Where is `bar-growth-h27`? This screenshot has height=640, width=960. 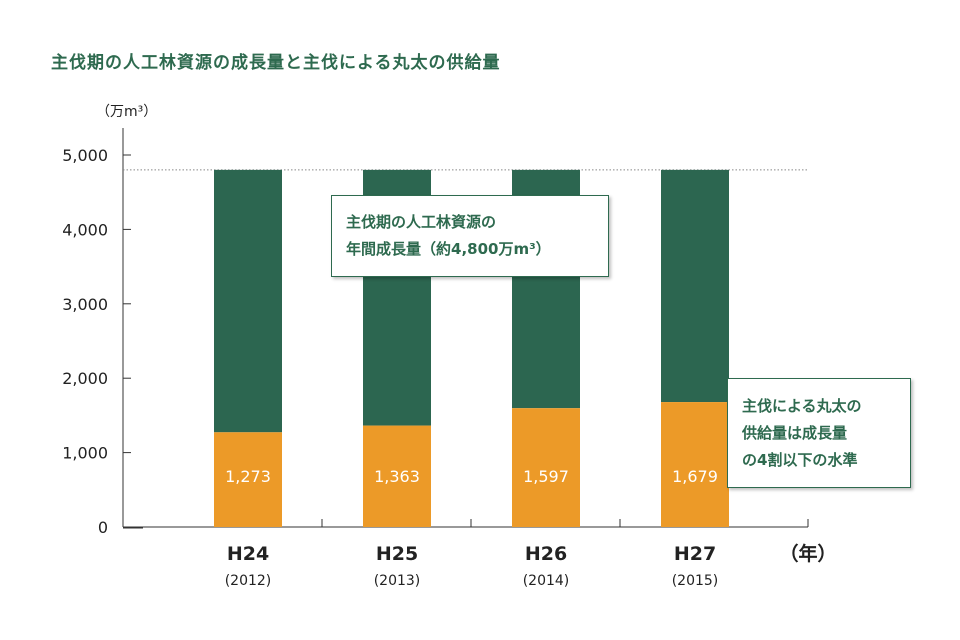
bar-growth-h27 is located at coordinates (695, 286).